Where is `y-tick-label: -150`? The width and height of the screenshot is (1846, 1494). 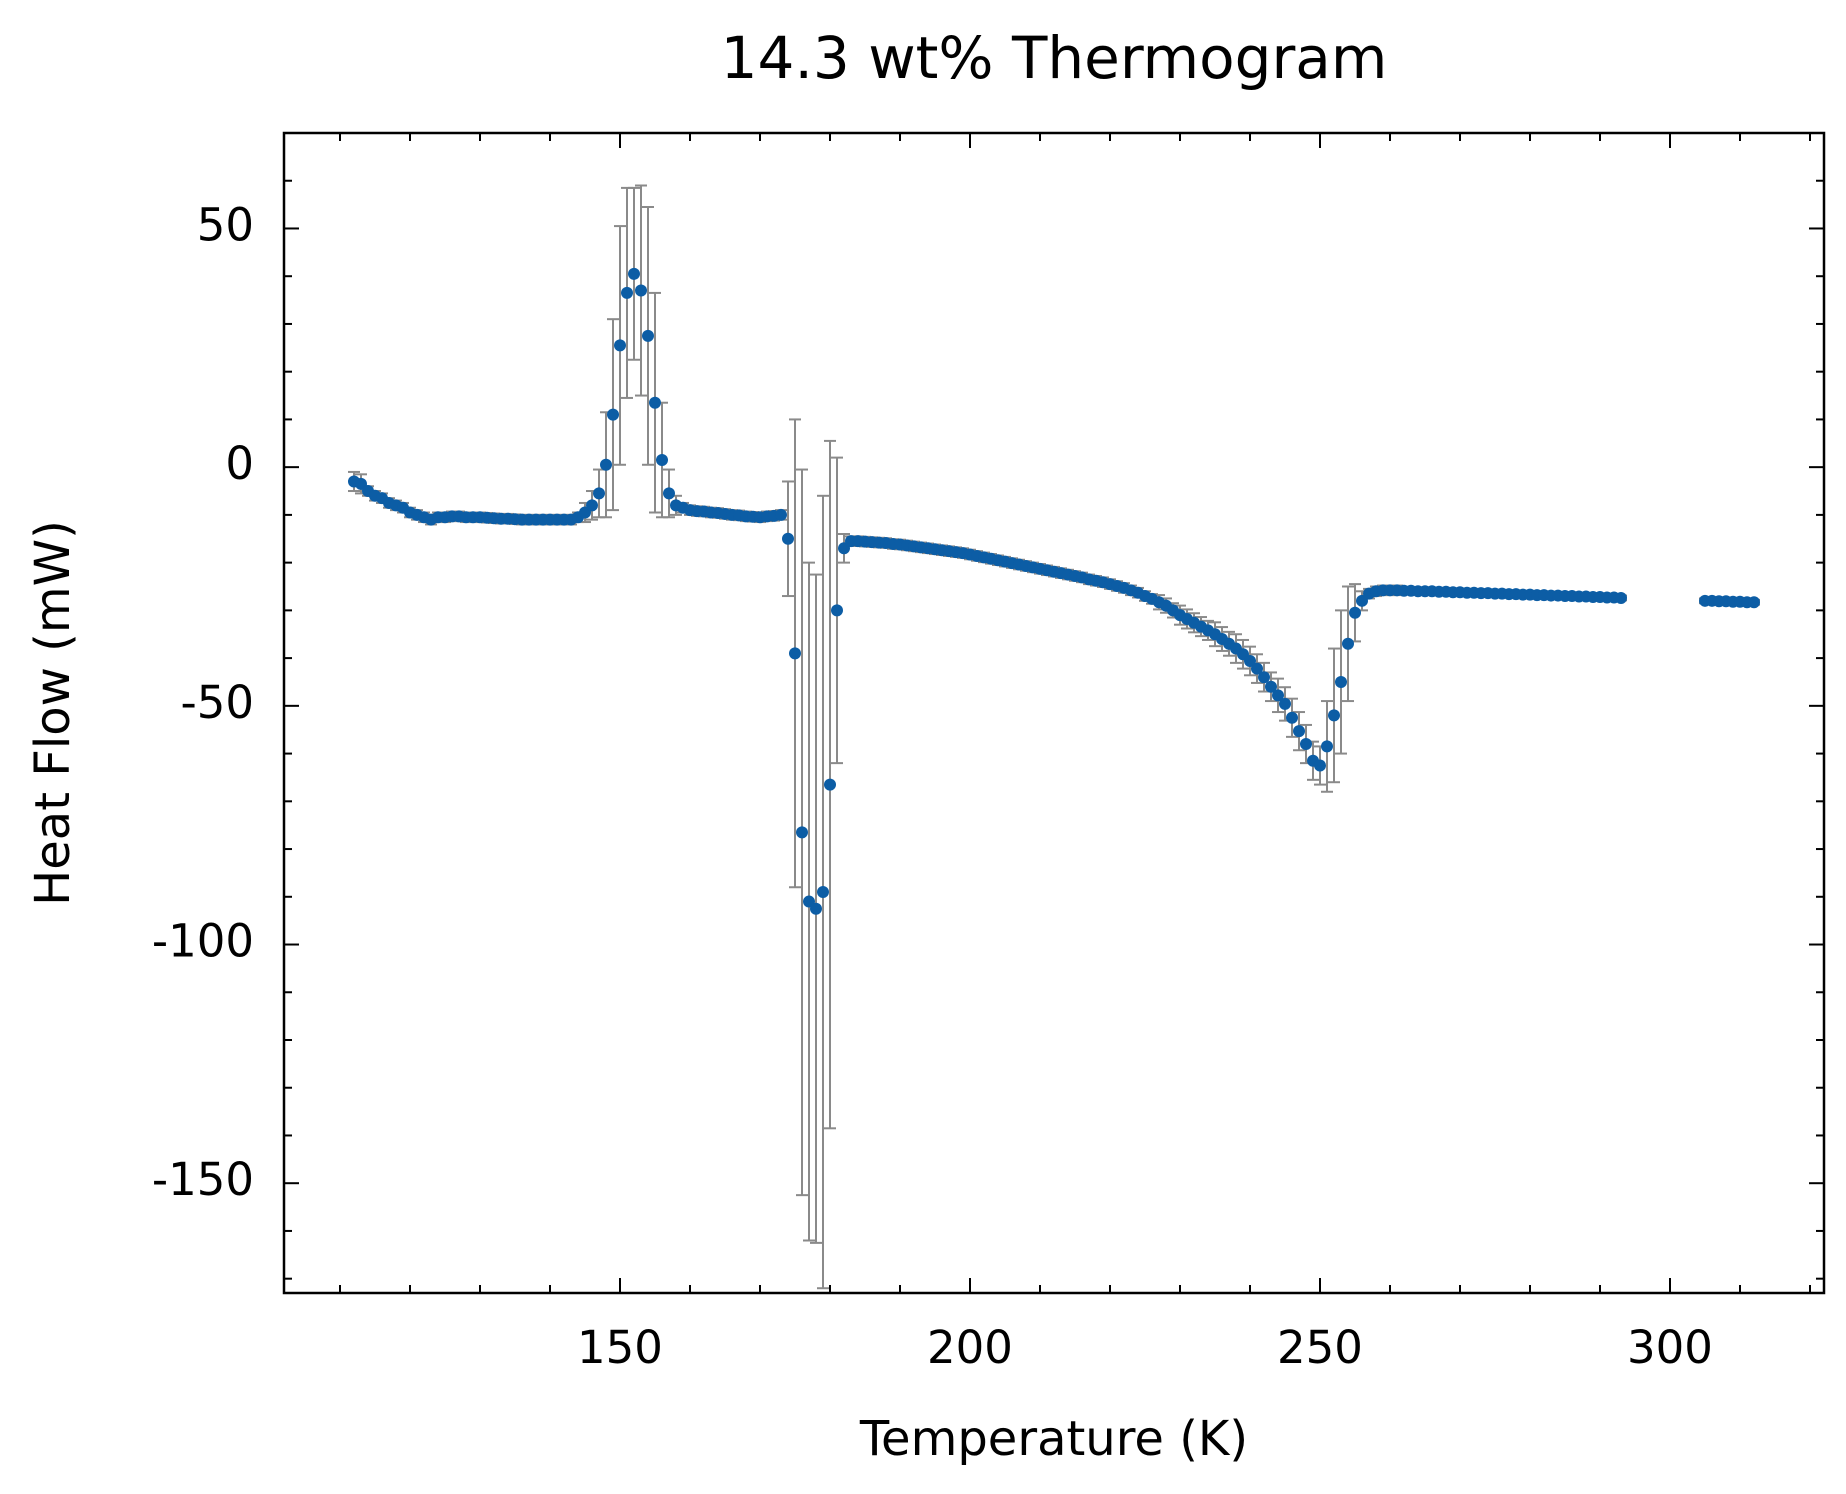 y-tick-label: -150 is located at coordinates (203, 1179).